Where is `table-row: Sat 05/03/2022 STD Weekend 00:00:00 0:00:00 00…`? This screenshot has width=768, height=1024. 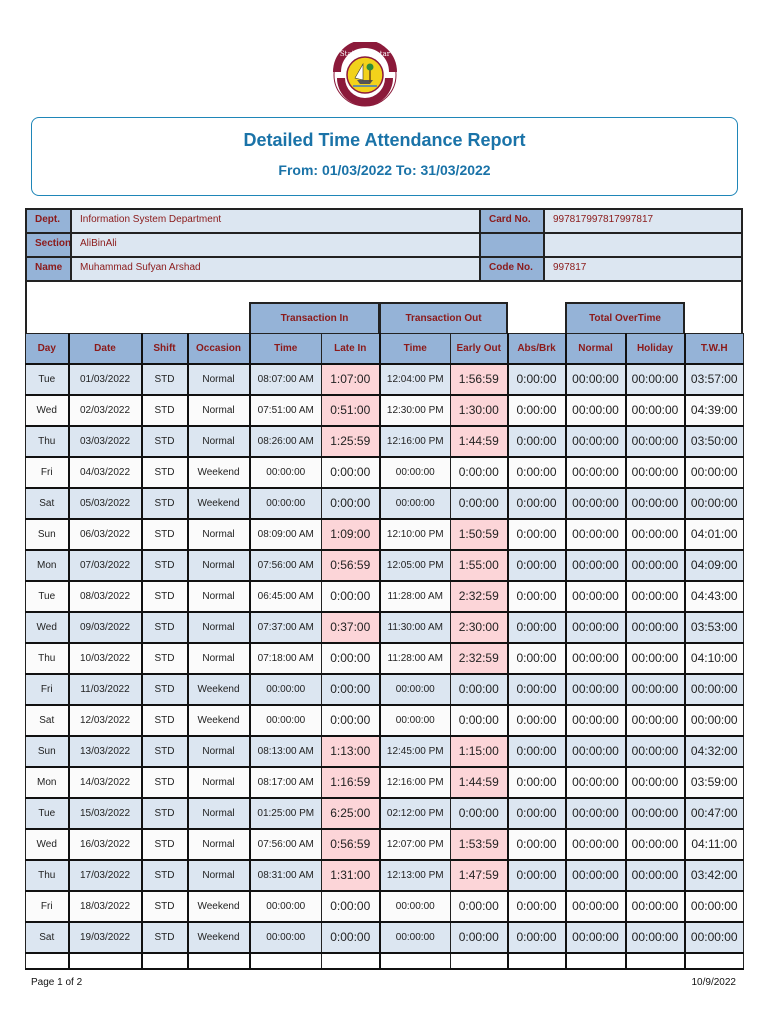
table-row: Sat 05/03/2022 STD Weekend 00:00:00 0:00:00 00… is located at coordinates (384, 503).